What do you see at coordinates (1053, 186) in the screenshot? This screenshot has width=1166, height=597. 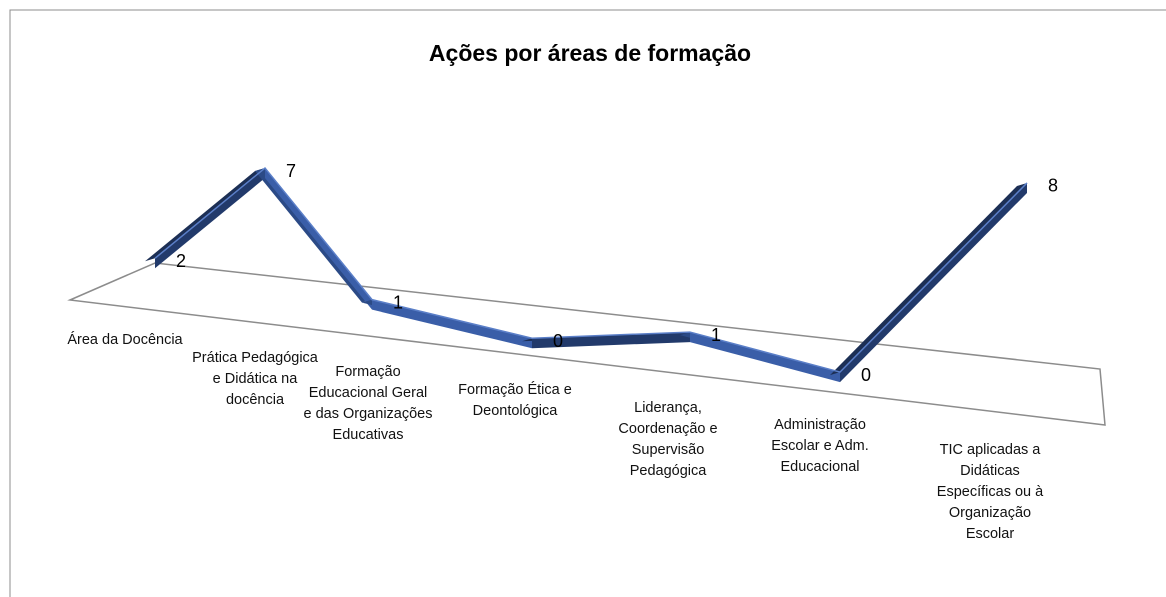 I see `data-label: 8` at bounding box center [1053, 186].